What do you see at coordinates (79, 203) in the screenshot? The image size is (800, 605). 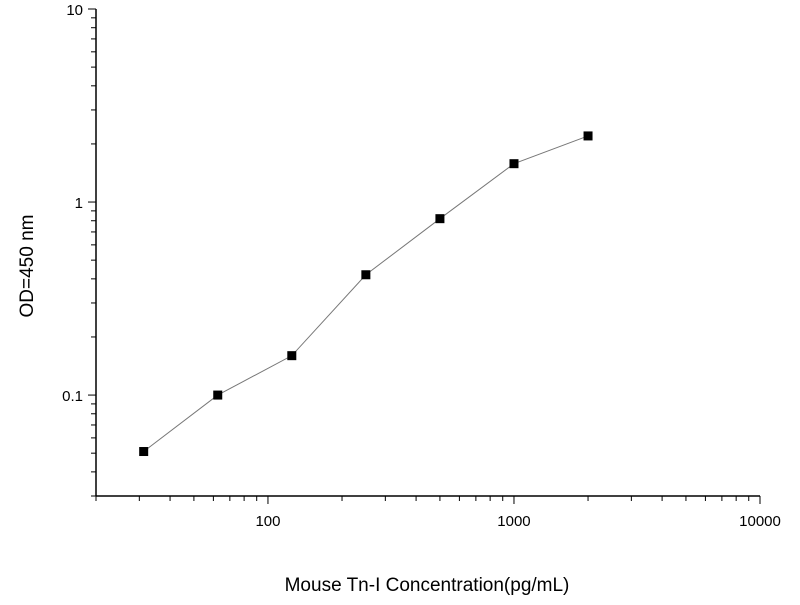 I see `y-tick-label: 1` at bounding box center [79, 203].